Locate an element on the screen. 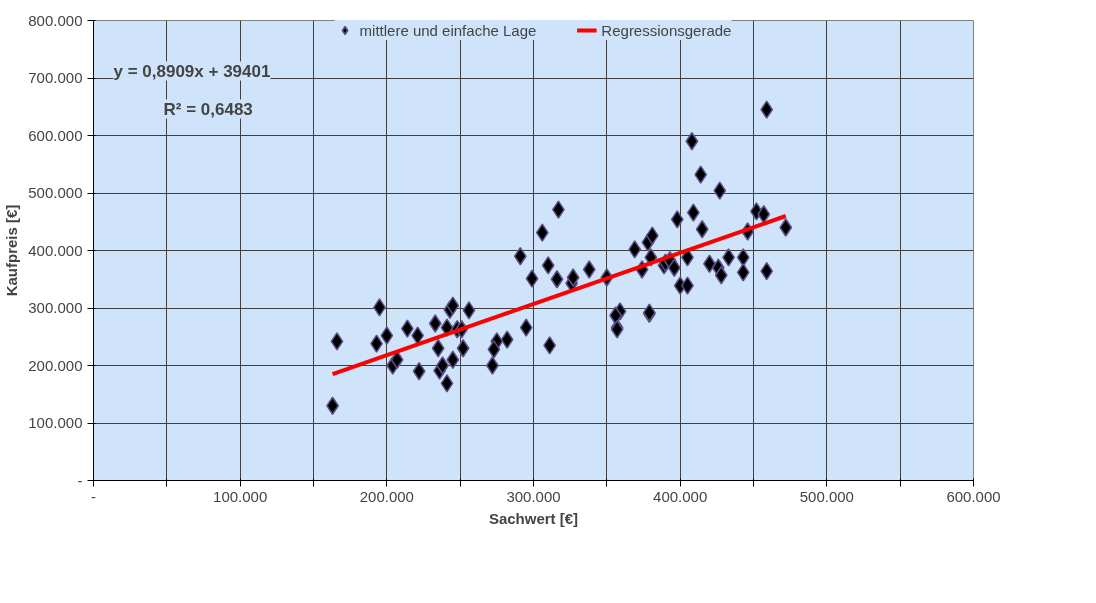 The image size is (1096, 603). legend-label: Regressionsgerade is located at coordinates (666, 30).